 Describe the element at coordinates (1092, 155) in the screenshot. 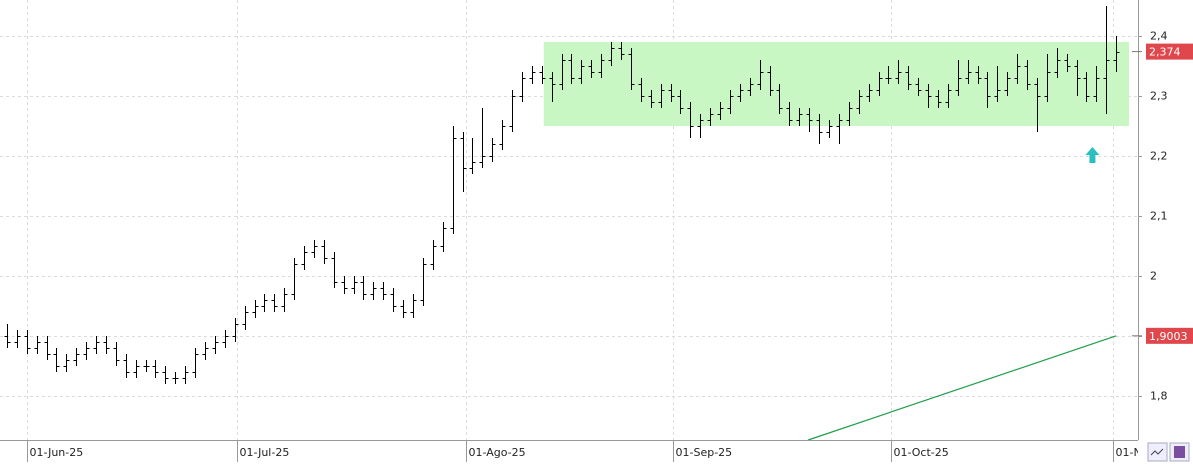

I see `arrow-marker` at that location.